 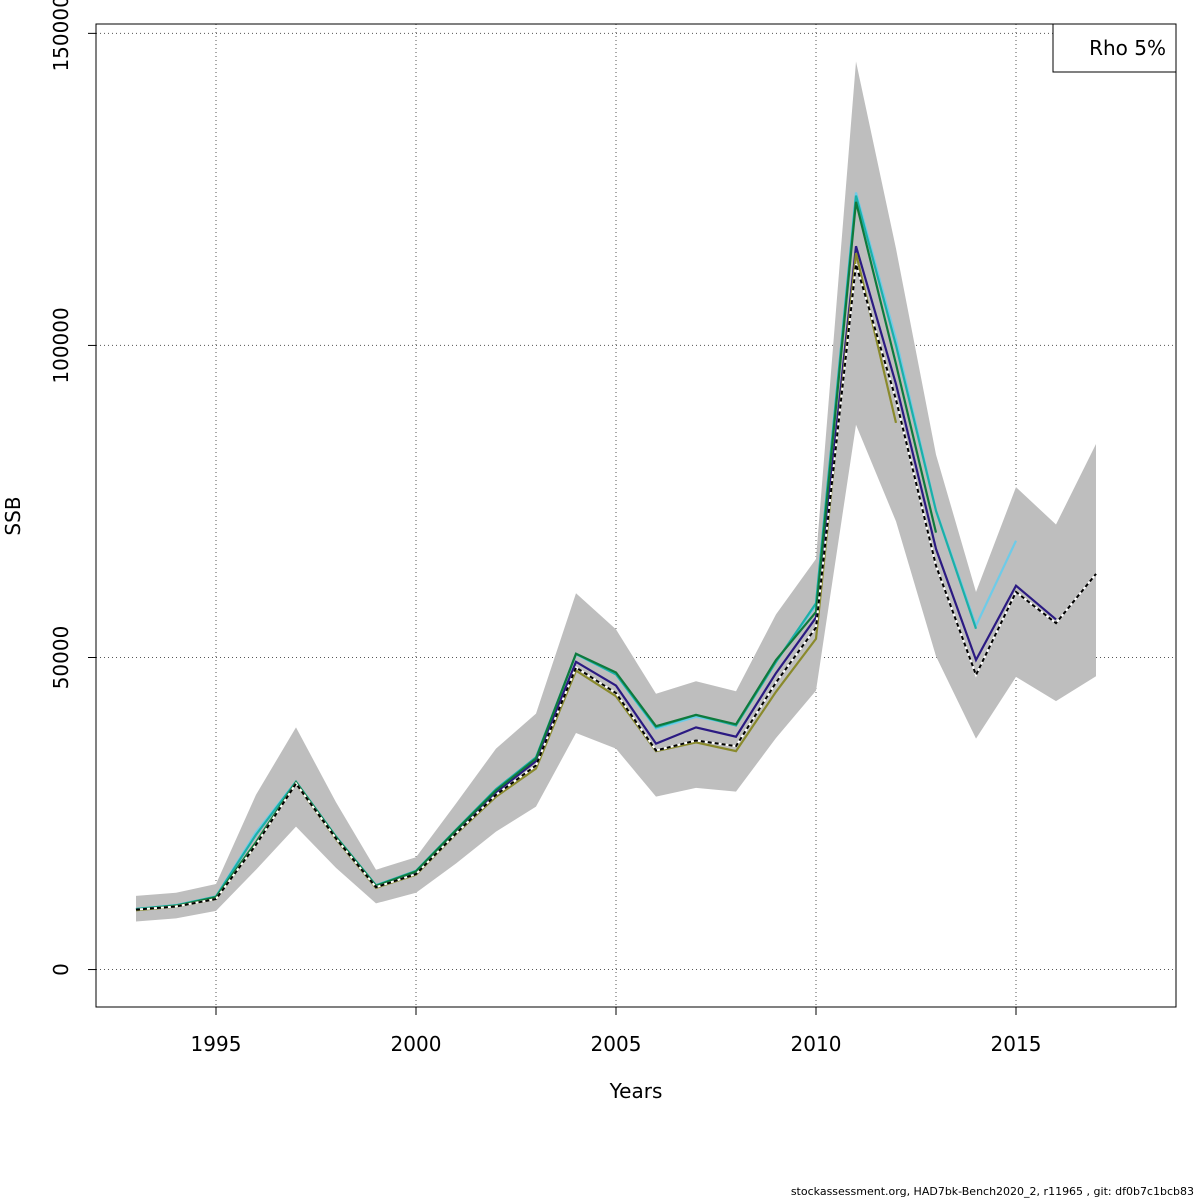 What do you see at coordinates (216, 1044) in the screenshot?
I see `x-tick-label: 1995` at bounding box center [216, 1044].